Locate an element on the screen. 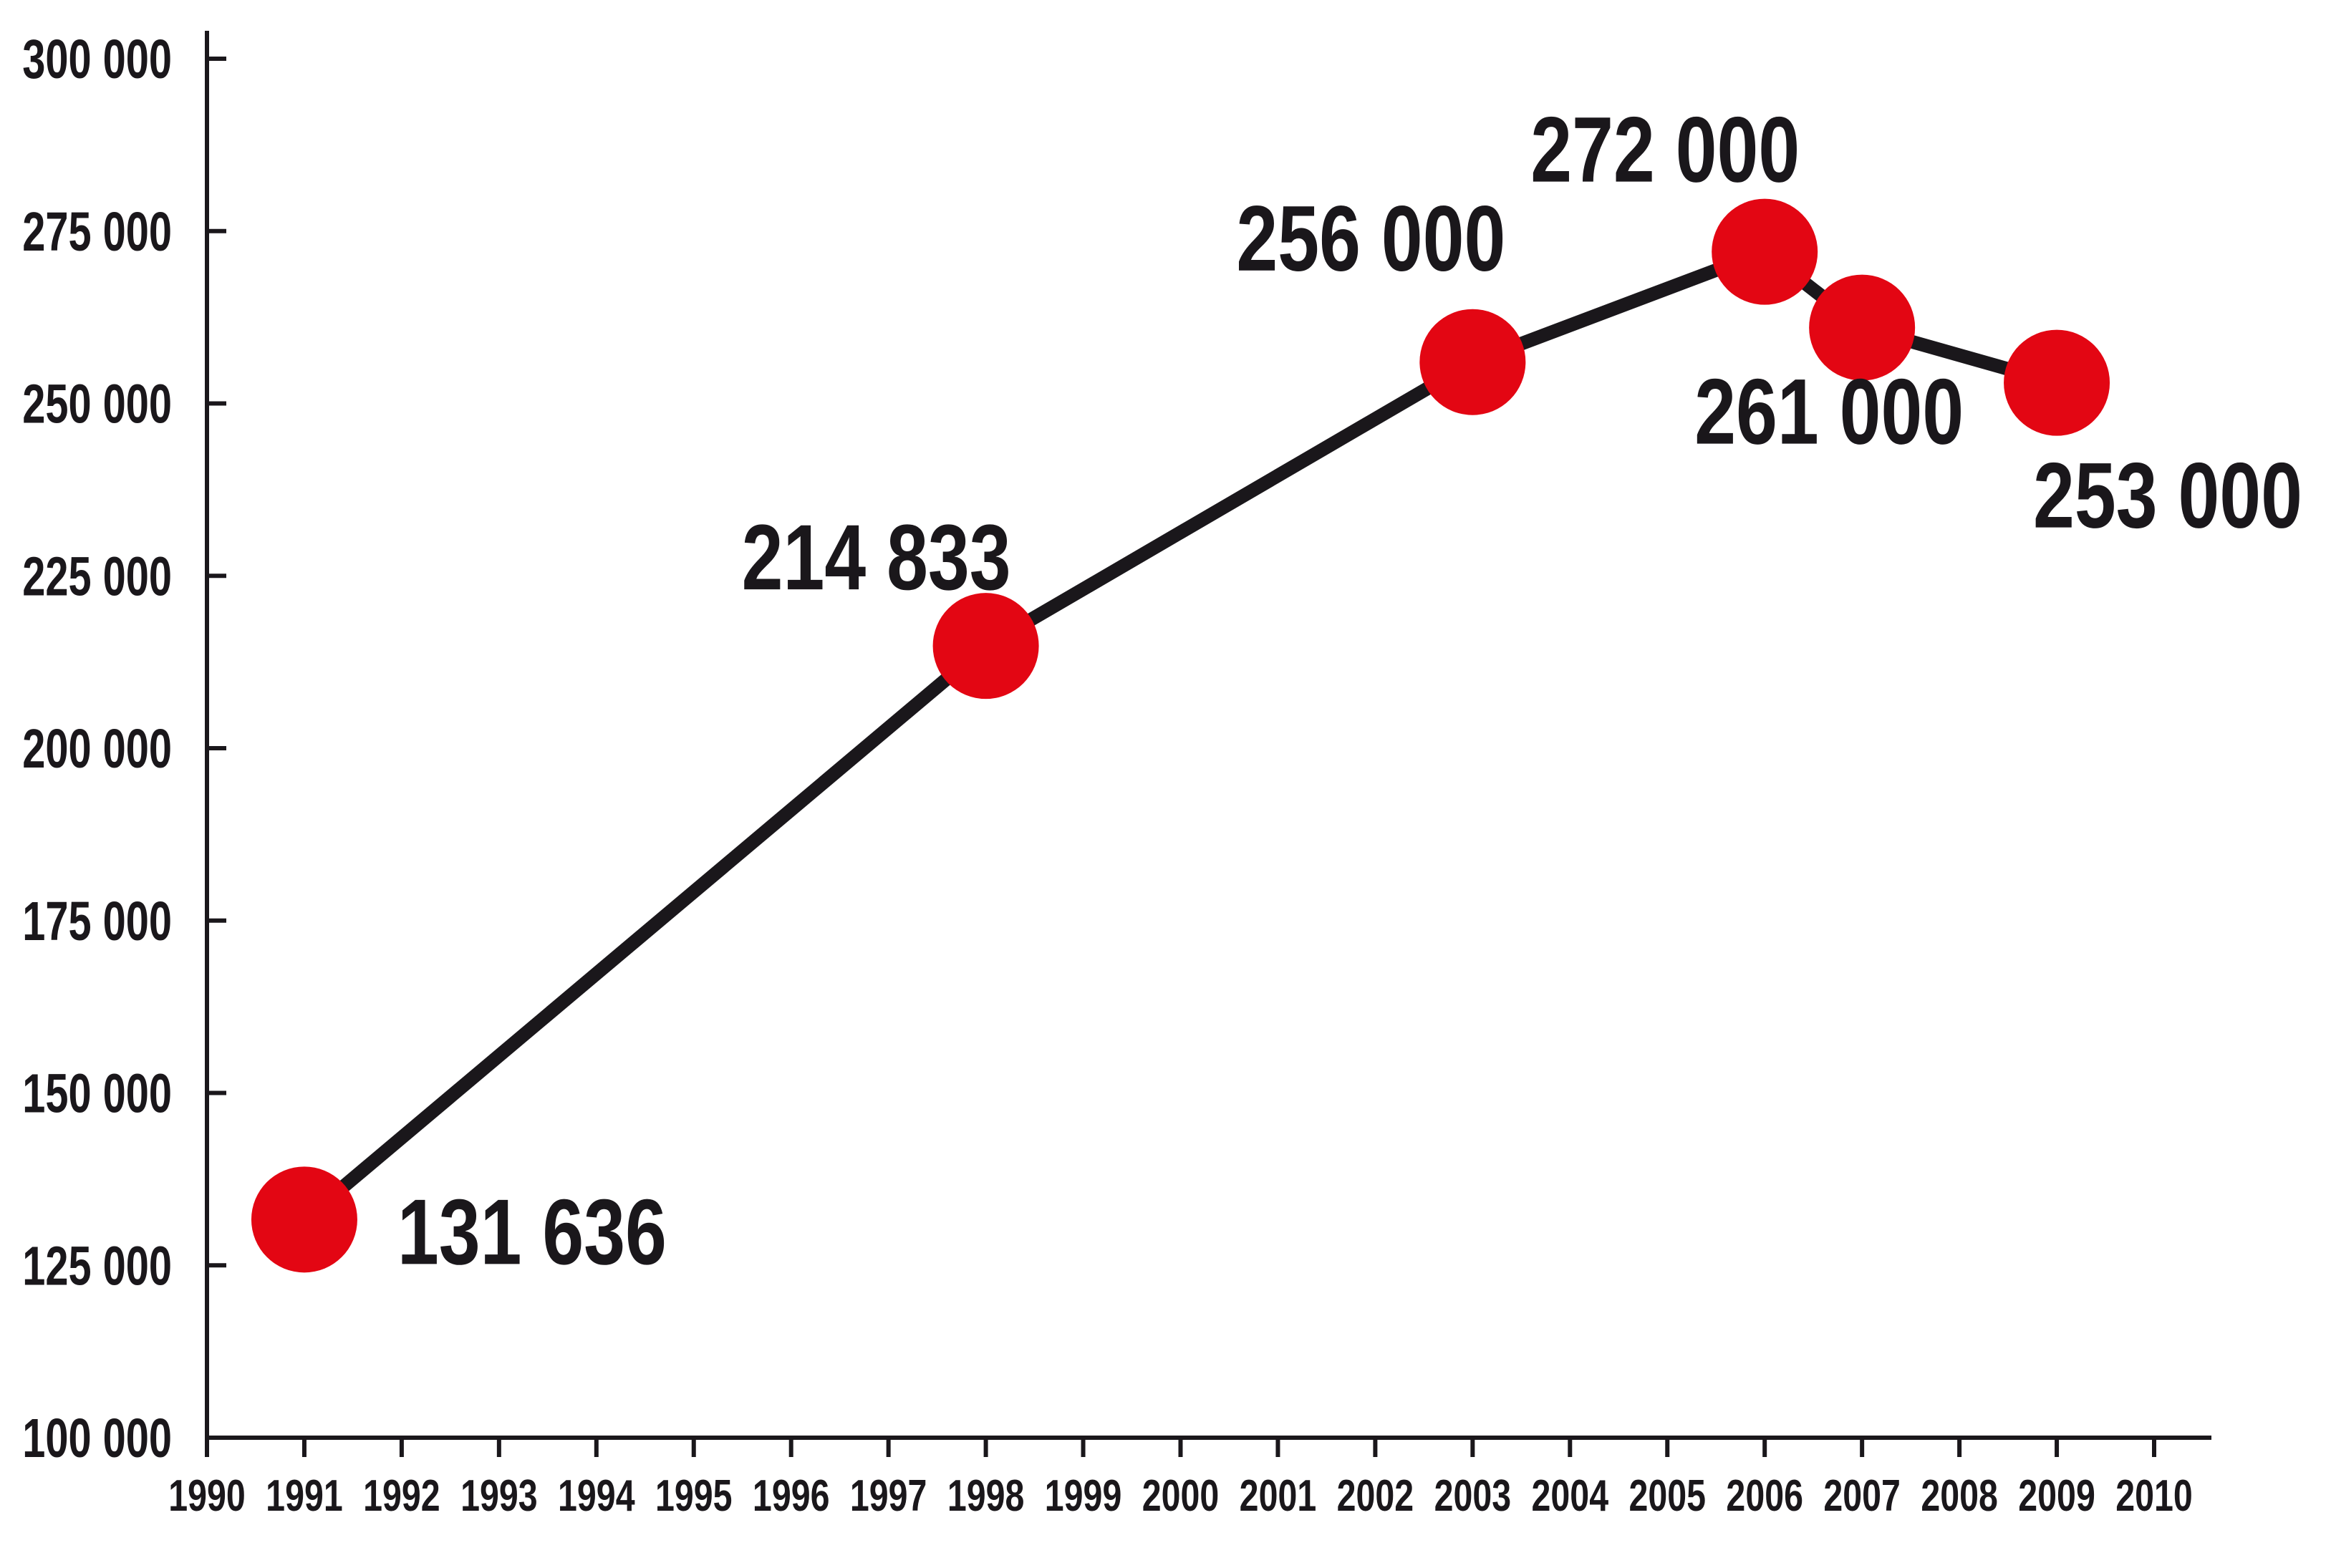 The image size is (2326, 1568). y-axis-tick-label: 150 000 is located at coordinates (97, 1093).